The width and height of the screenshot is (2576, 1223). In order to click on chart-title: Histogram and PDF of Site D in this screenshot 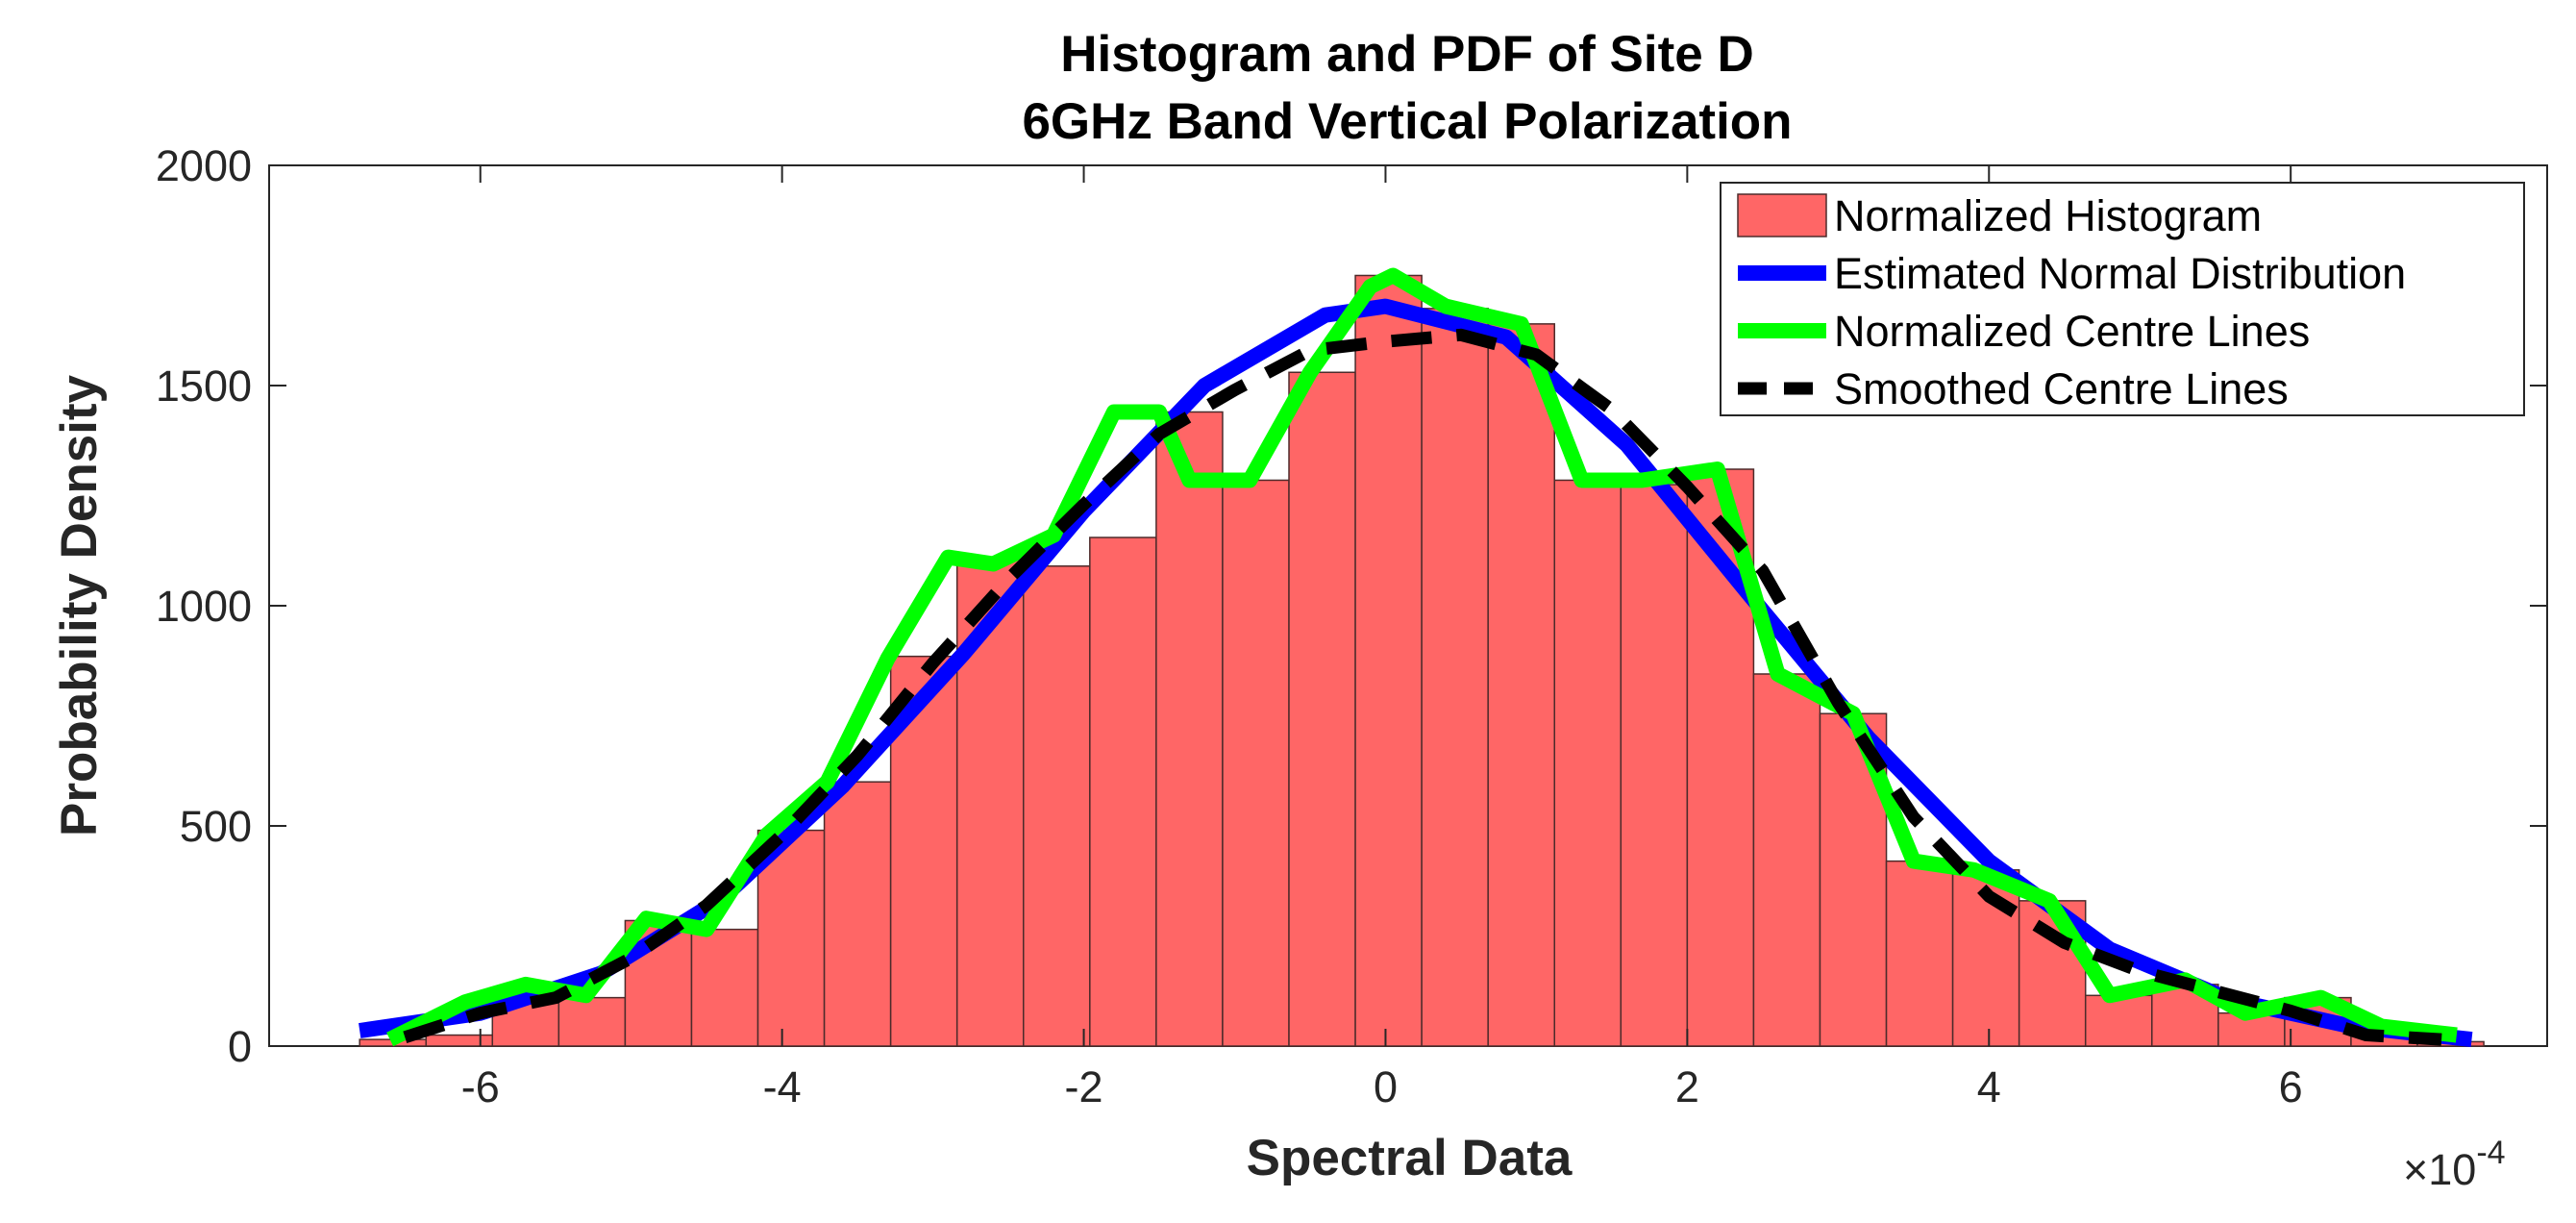, I will do `click(1407, 54)`.